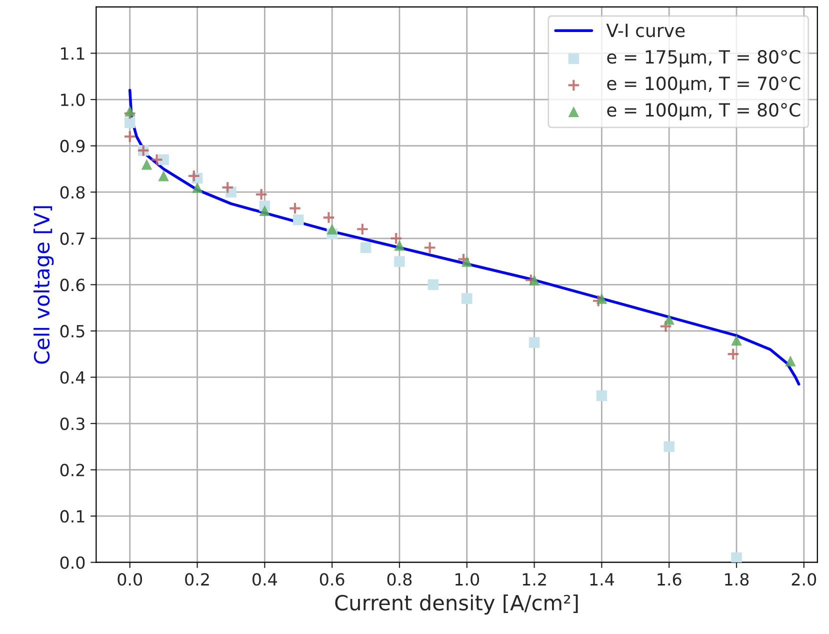 The height and width of the screenshot is (634, 829). I want to click on y-tick-label: 0.1, so click(72, 516).